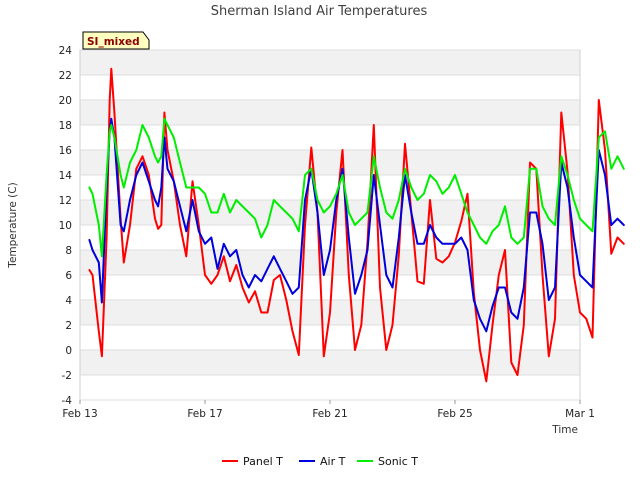  Describe the element at coordinates (564, 430) in the screenshot. I see `x-axis-label: Time` at that location.